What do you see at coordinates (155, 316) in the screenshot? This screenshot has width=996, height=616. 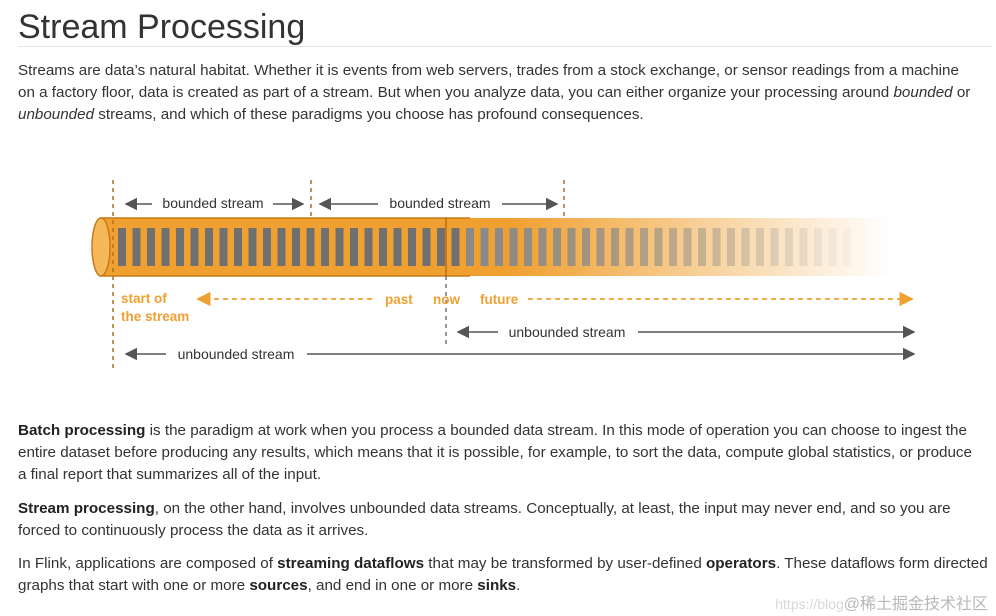 I see `the-stream-label: the stream` at bounding box center [155, 316].